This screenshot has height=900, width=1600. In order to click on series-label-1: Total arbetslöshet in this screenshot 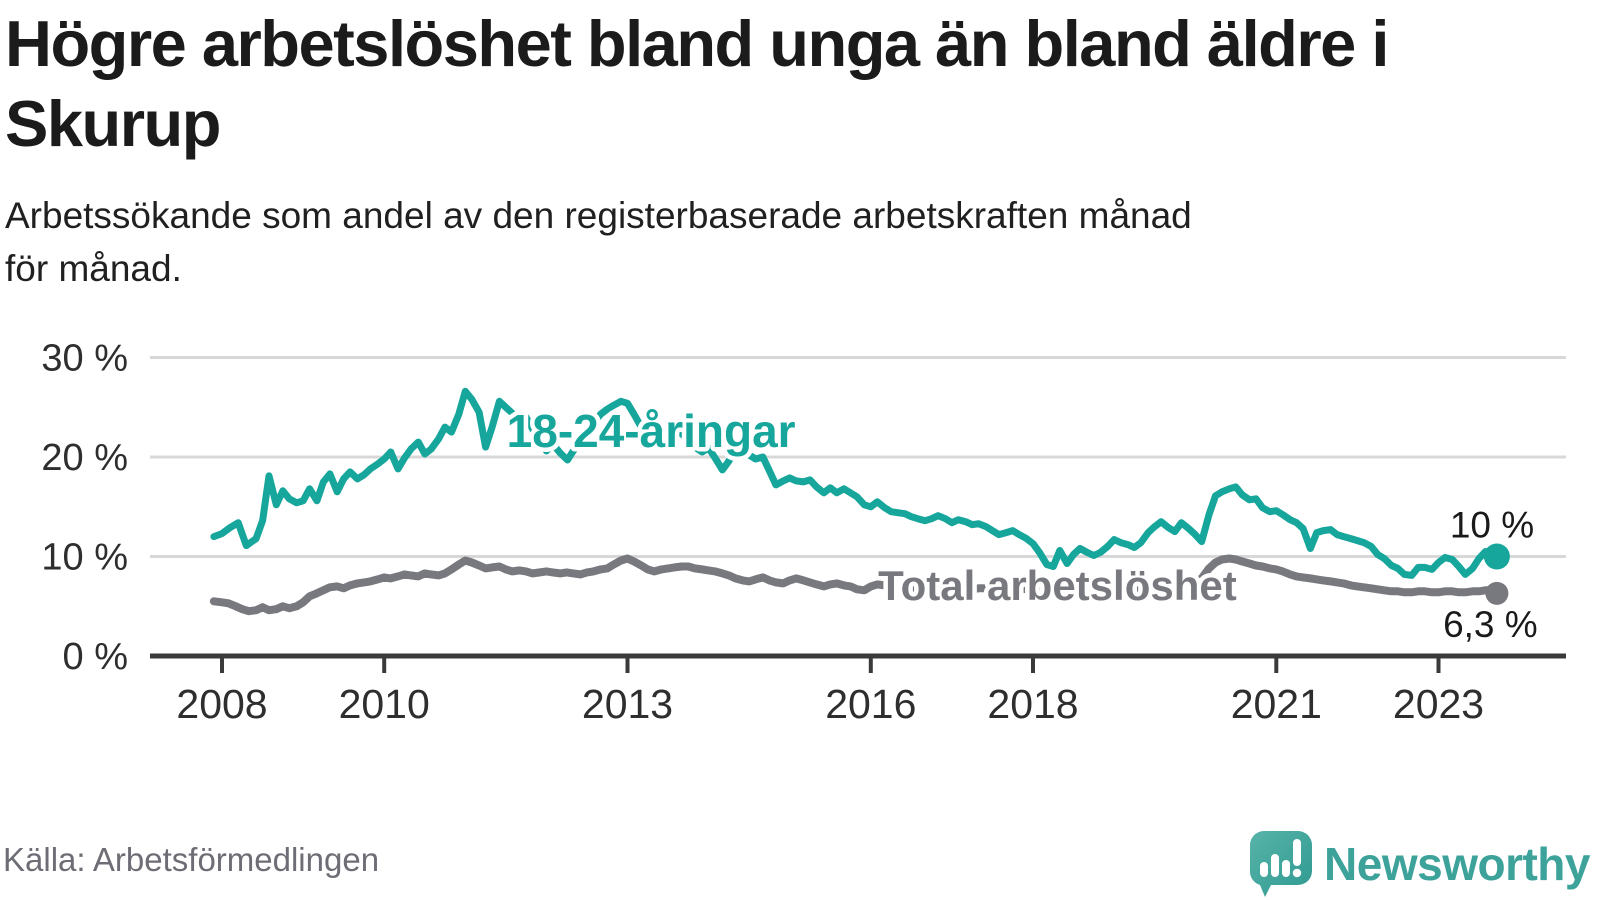, I will do `click(1057, 585)`.